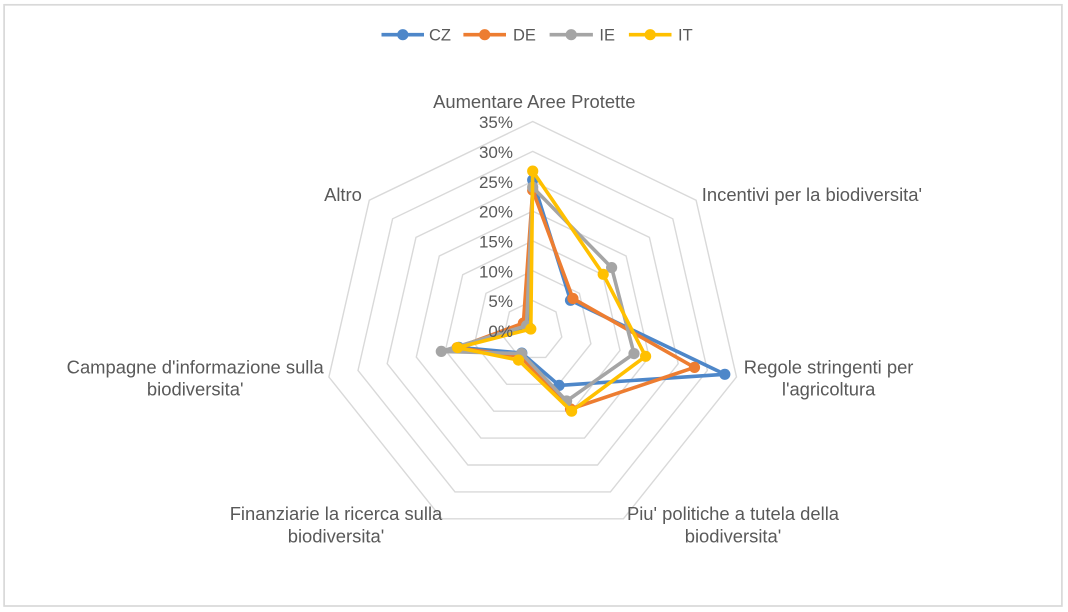  I want to click on svg-text: DE, so click(524, 36).